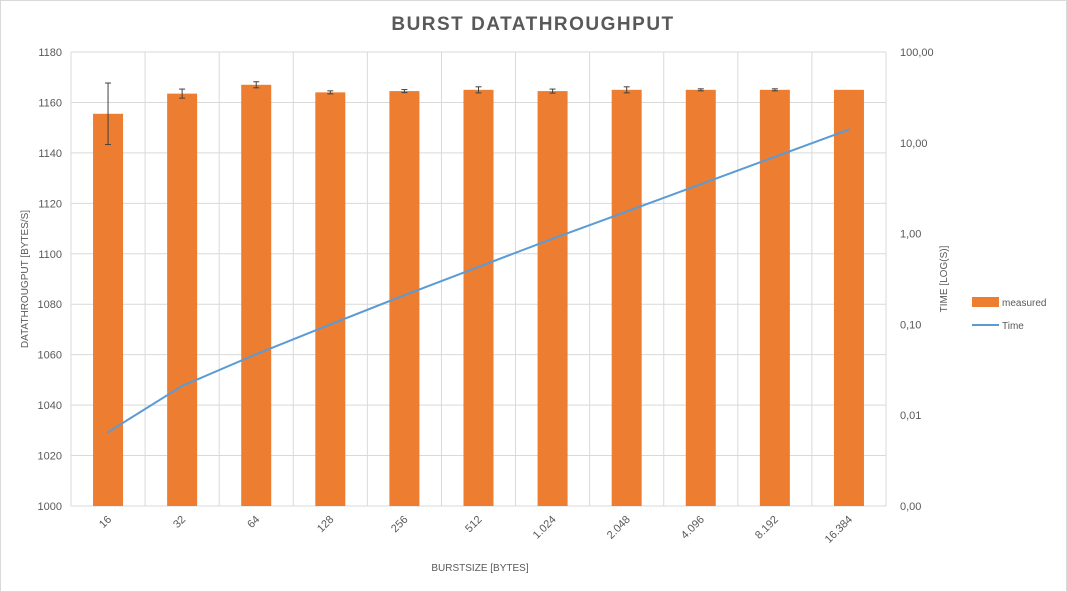 The height and width of the screenshot is (592, 1067). Describe the element at coordinates (917, 53) in the screenshot. I see `y2-tick-label: 100,00` at that location.